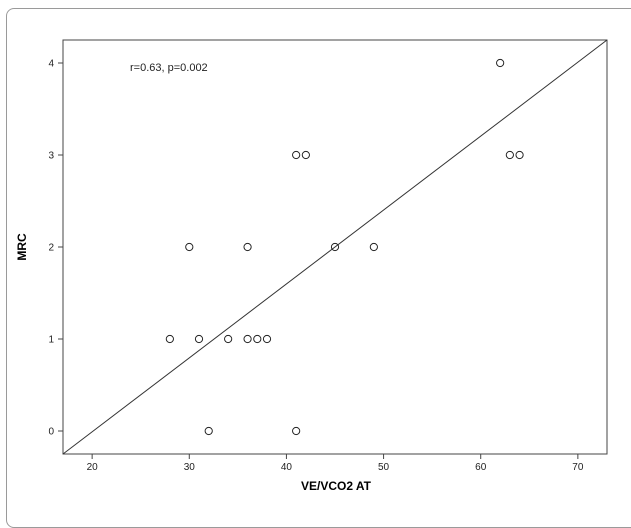 The image size is (631, 528). I want to click on x-tick-label: 30, so click(190, 467).